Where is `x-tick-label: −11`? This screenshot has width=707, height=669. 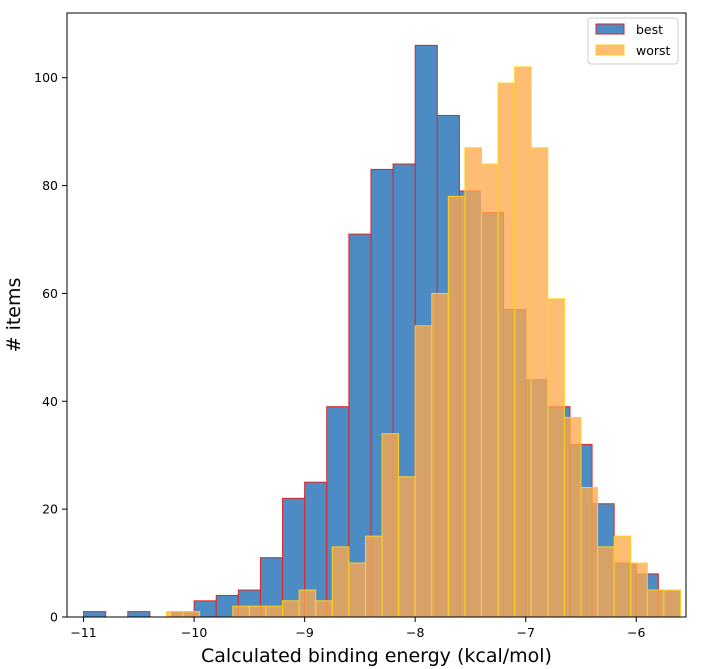
x-tick-label: −11 is located at coordinates (83, 632).